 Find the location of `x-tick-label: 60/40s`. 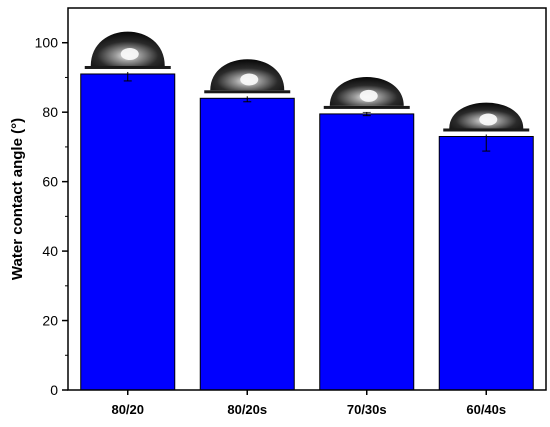

x-tick-label: 60/40s is located at coordinates (486, 409).